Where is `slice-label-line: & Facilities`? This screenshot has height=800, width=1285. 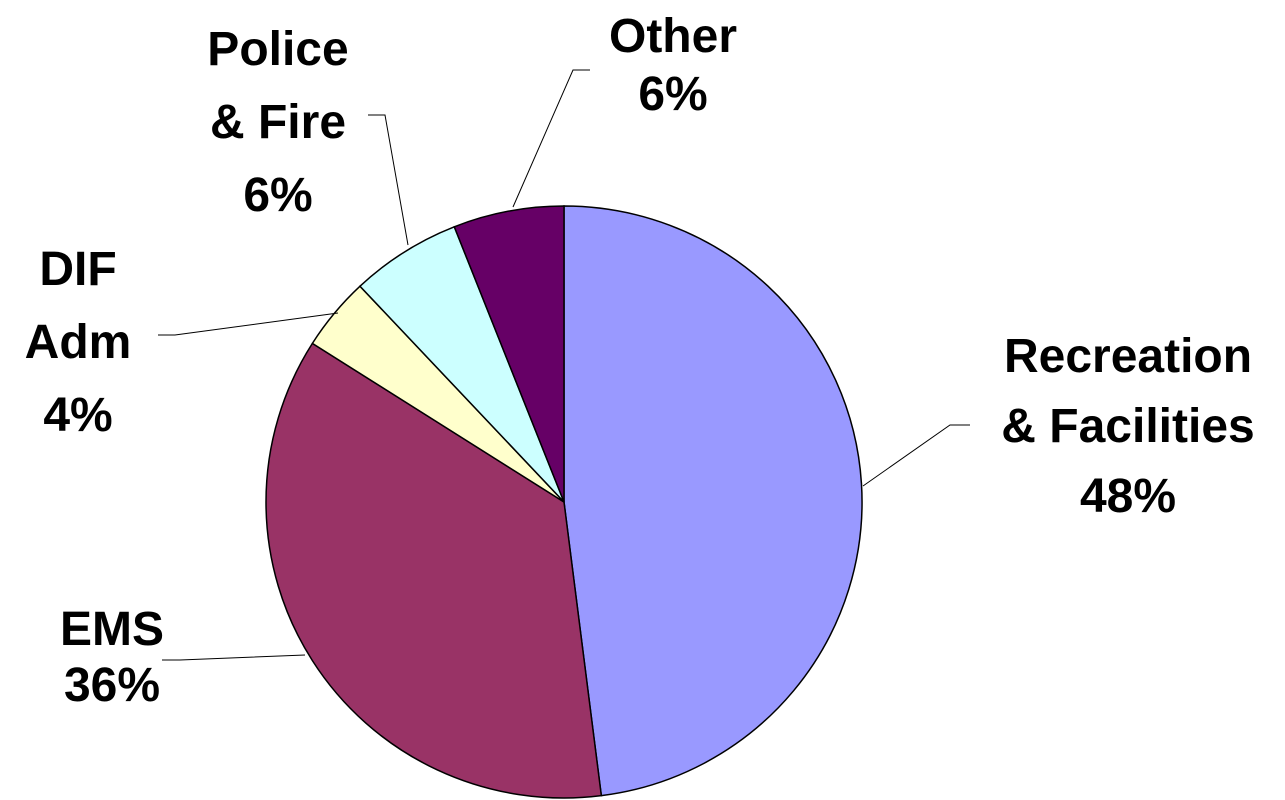
slice-label-line: & Facilities is located at coordinates (1127, 426).